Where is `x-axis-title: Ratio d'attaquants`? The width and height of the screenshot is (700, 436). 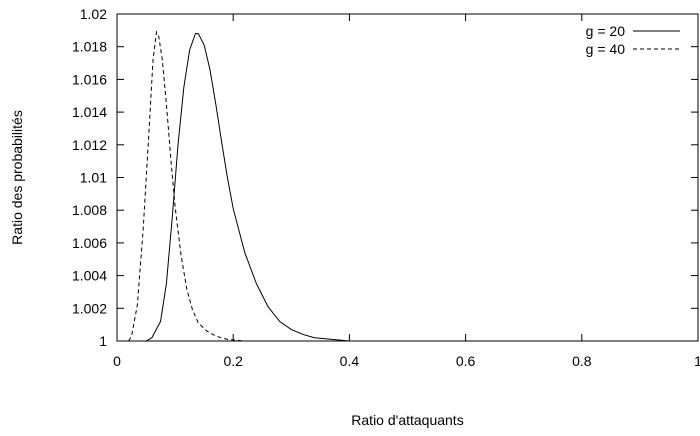 x-axis-title: Ratio d'attaquants is located at coordinates (407, 420).